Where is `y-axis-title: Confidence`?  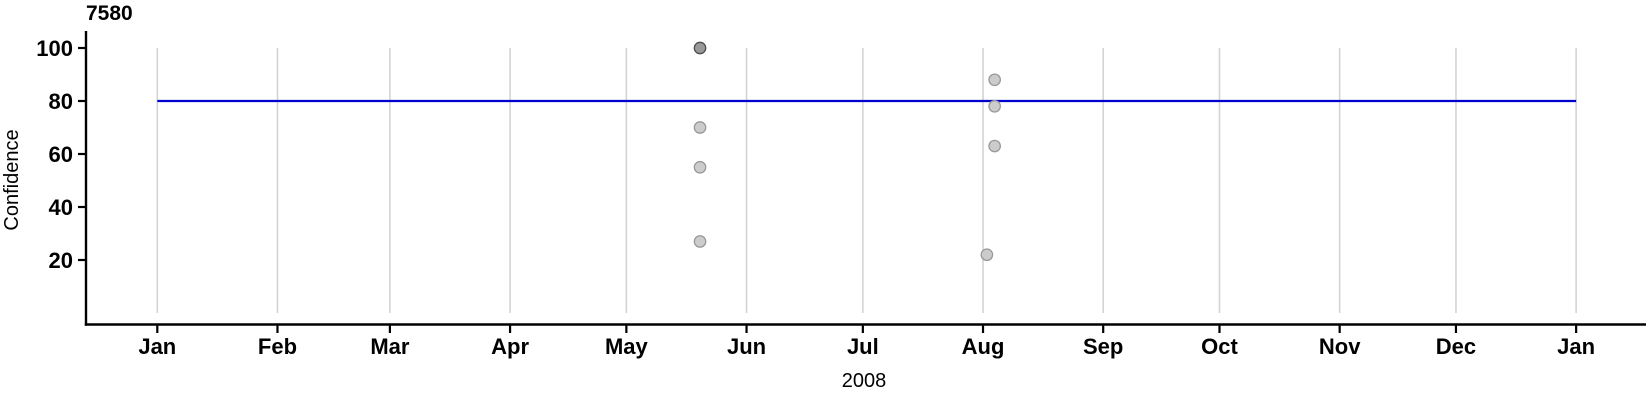
y-axis-title: Confidence is located at coordinates (12, 179).